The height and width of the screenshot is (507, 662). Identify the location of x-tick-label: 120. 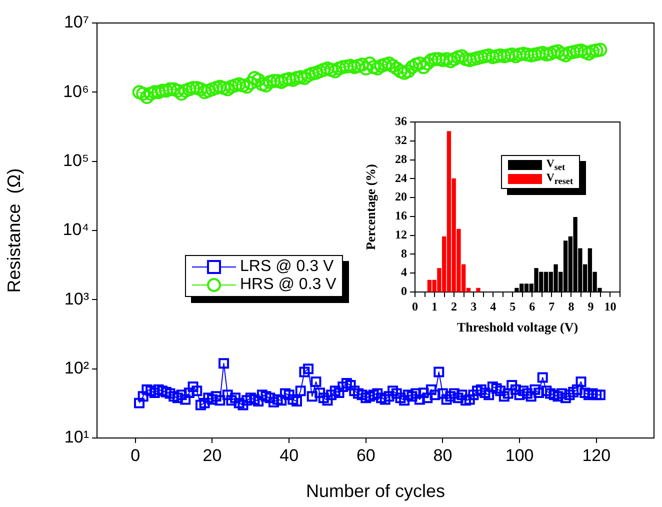
(596, 455).